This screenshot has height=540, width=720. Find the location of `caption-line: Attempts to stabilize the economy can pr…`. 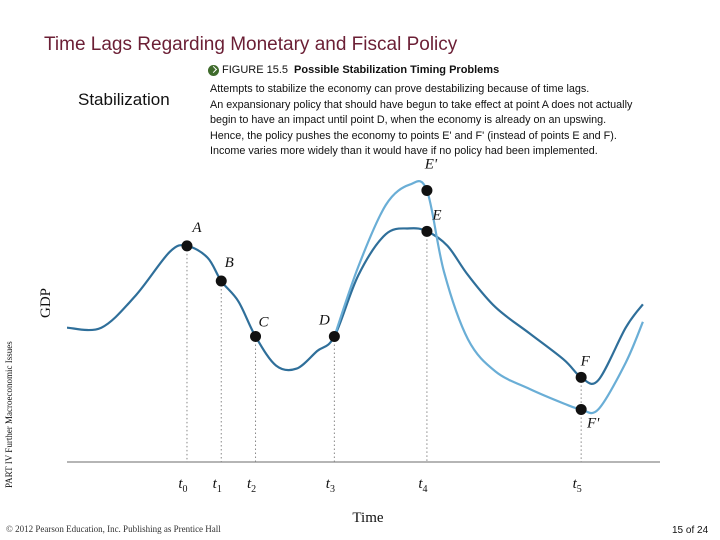

caption-line: Attempts to stabilize the economy can pr… is located at coordinates (400, 89).